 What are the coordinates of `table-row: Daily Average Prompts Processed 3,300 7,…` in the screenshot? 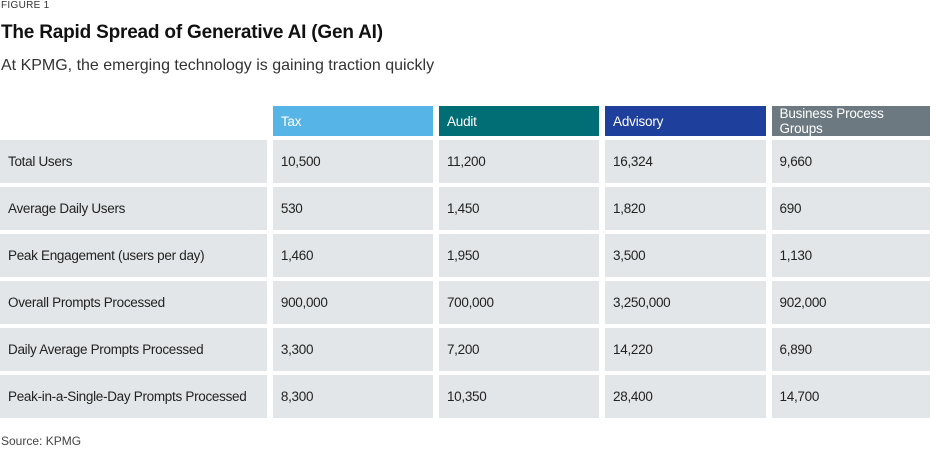 It's located at (465, 349).